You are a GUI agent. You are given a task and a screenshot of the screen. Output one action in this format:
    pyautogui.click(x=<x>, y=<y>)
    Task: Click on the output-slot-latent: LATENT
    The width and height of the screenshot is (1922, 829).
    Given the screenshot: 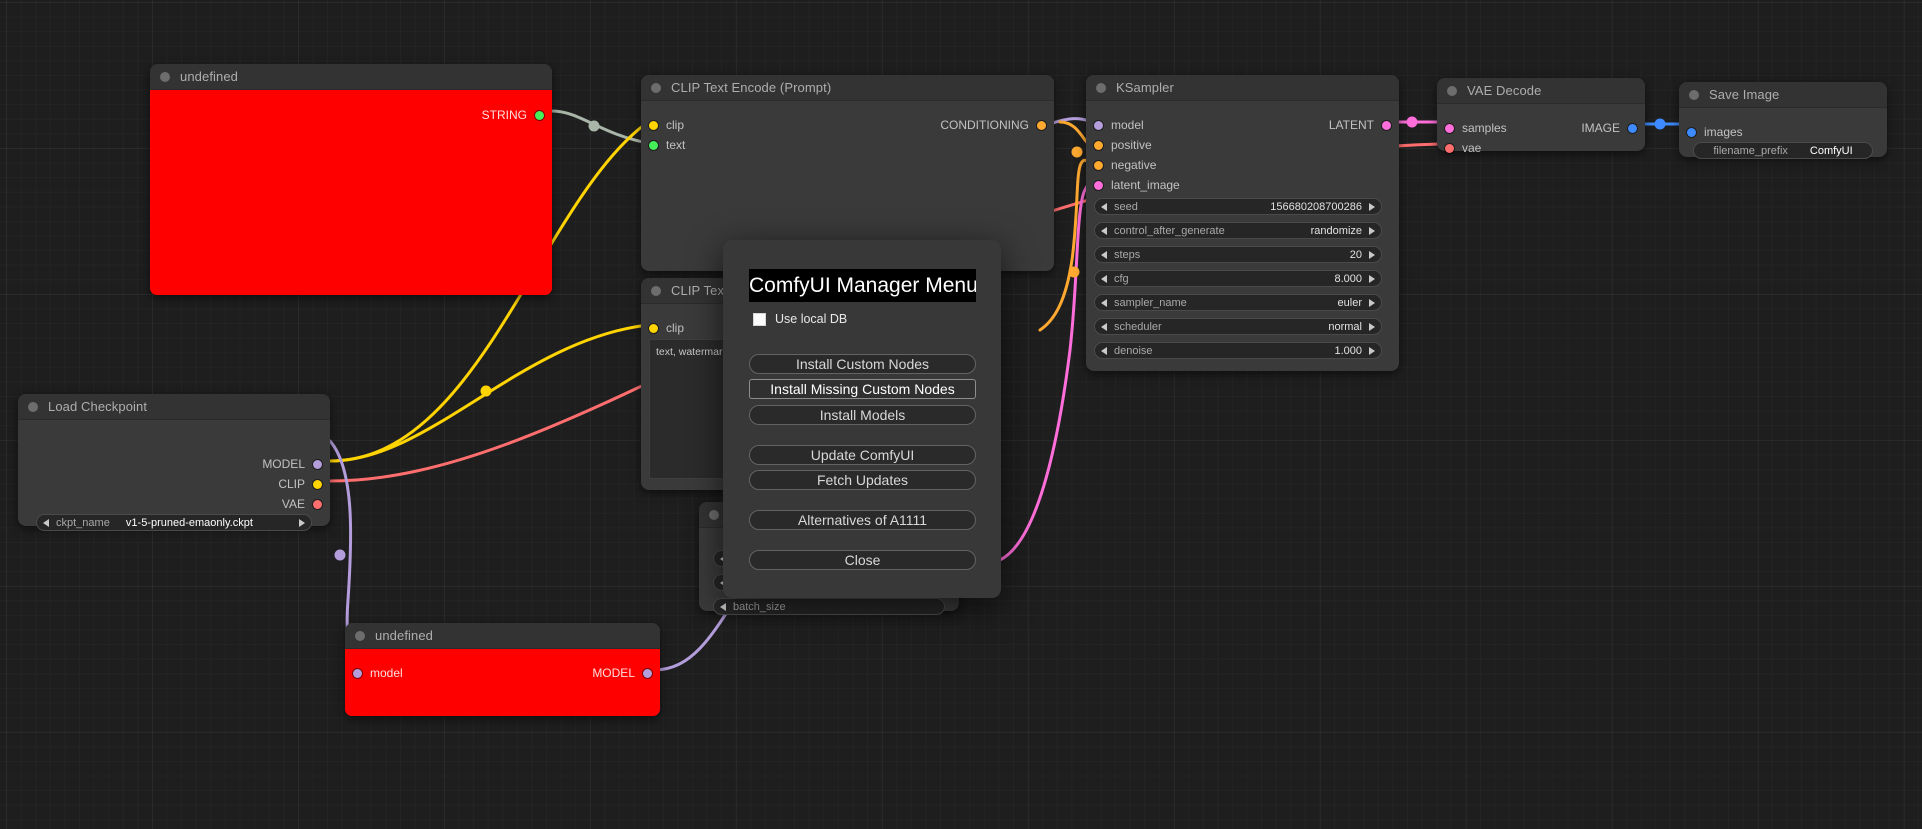 What is the action you would take?
    pyautogui.click(x=1360, y=125)
    